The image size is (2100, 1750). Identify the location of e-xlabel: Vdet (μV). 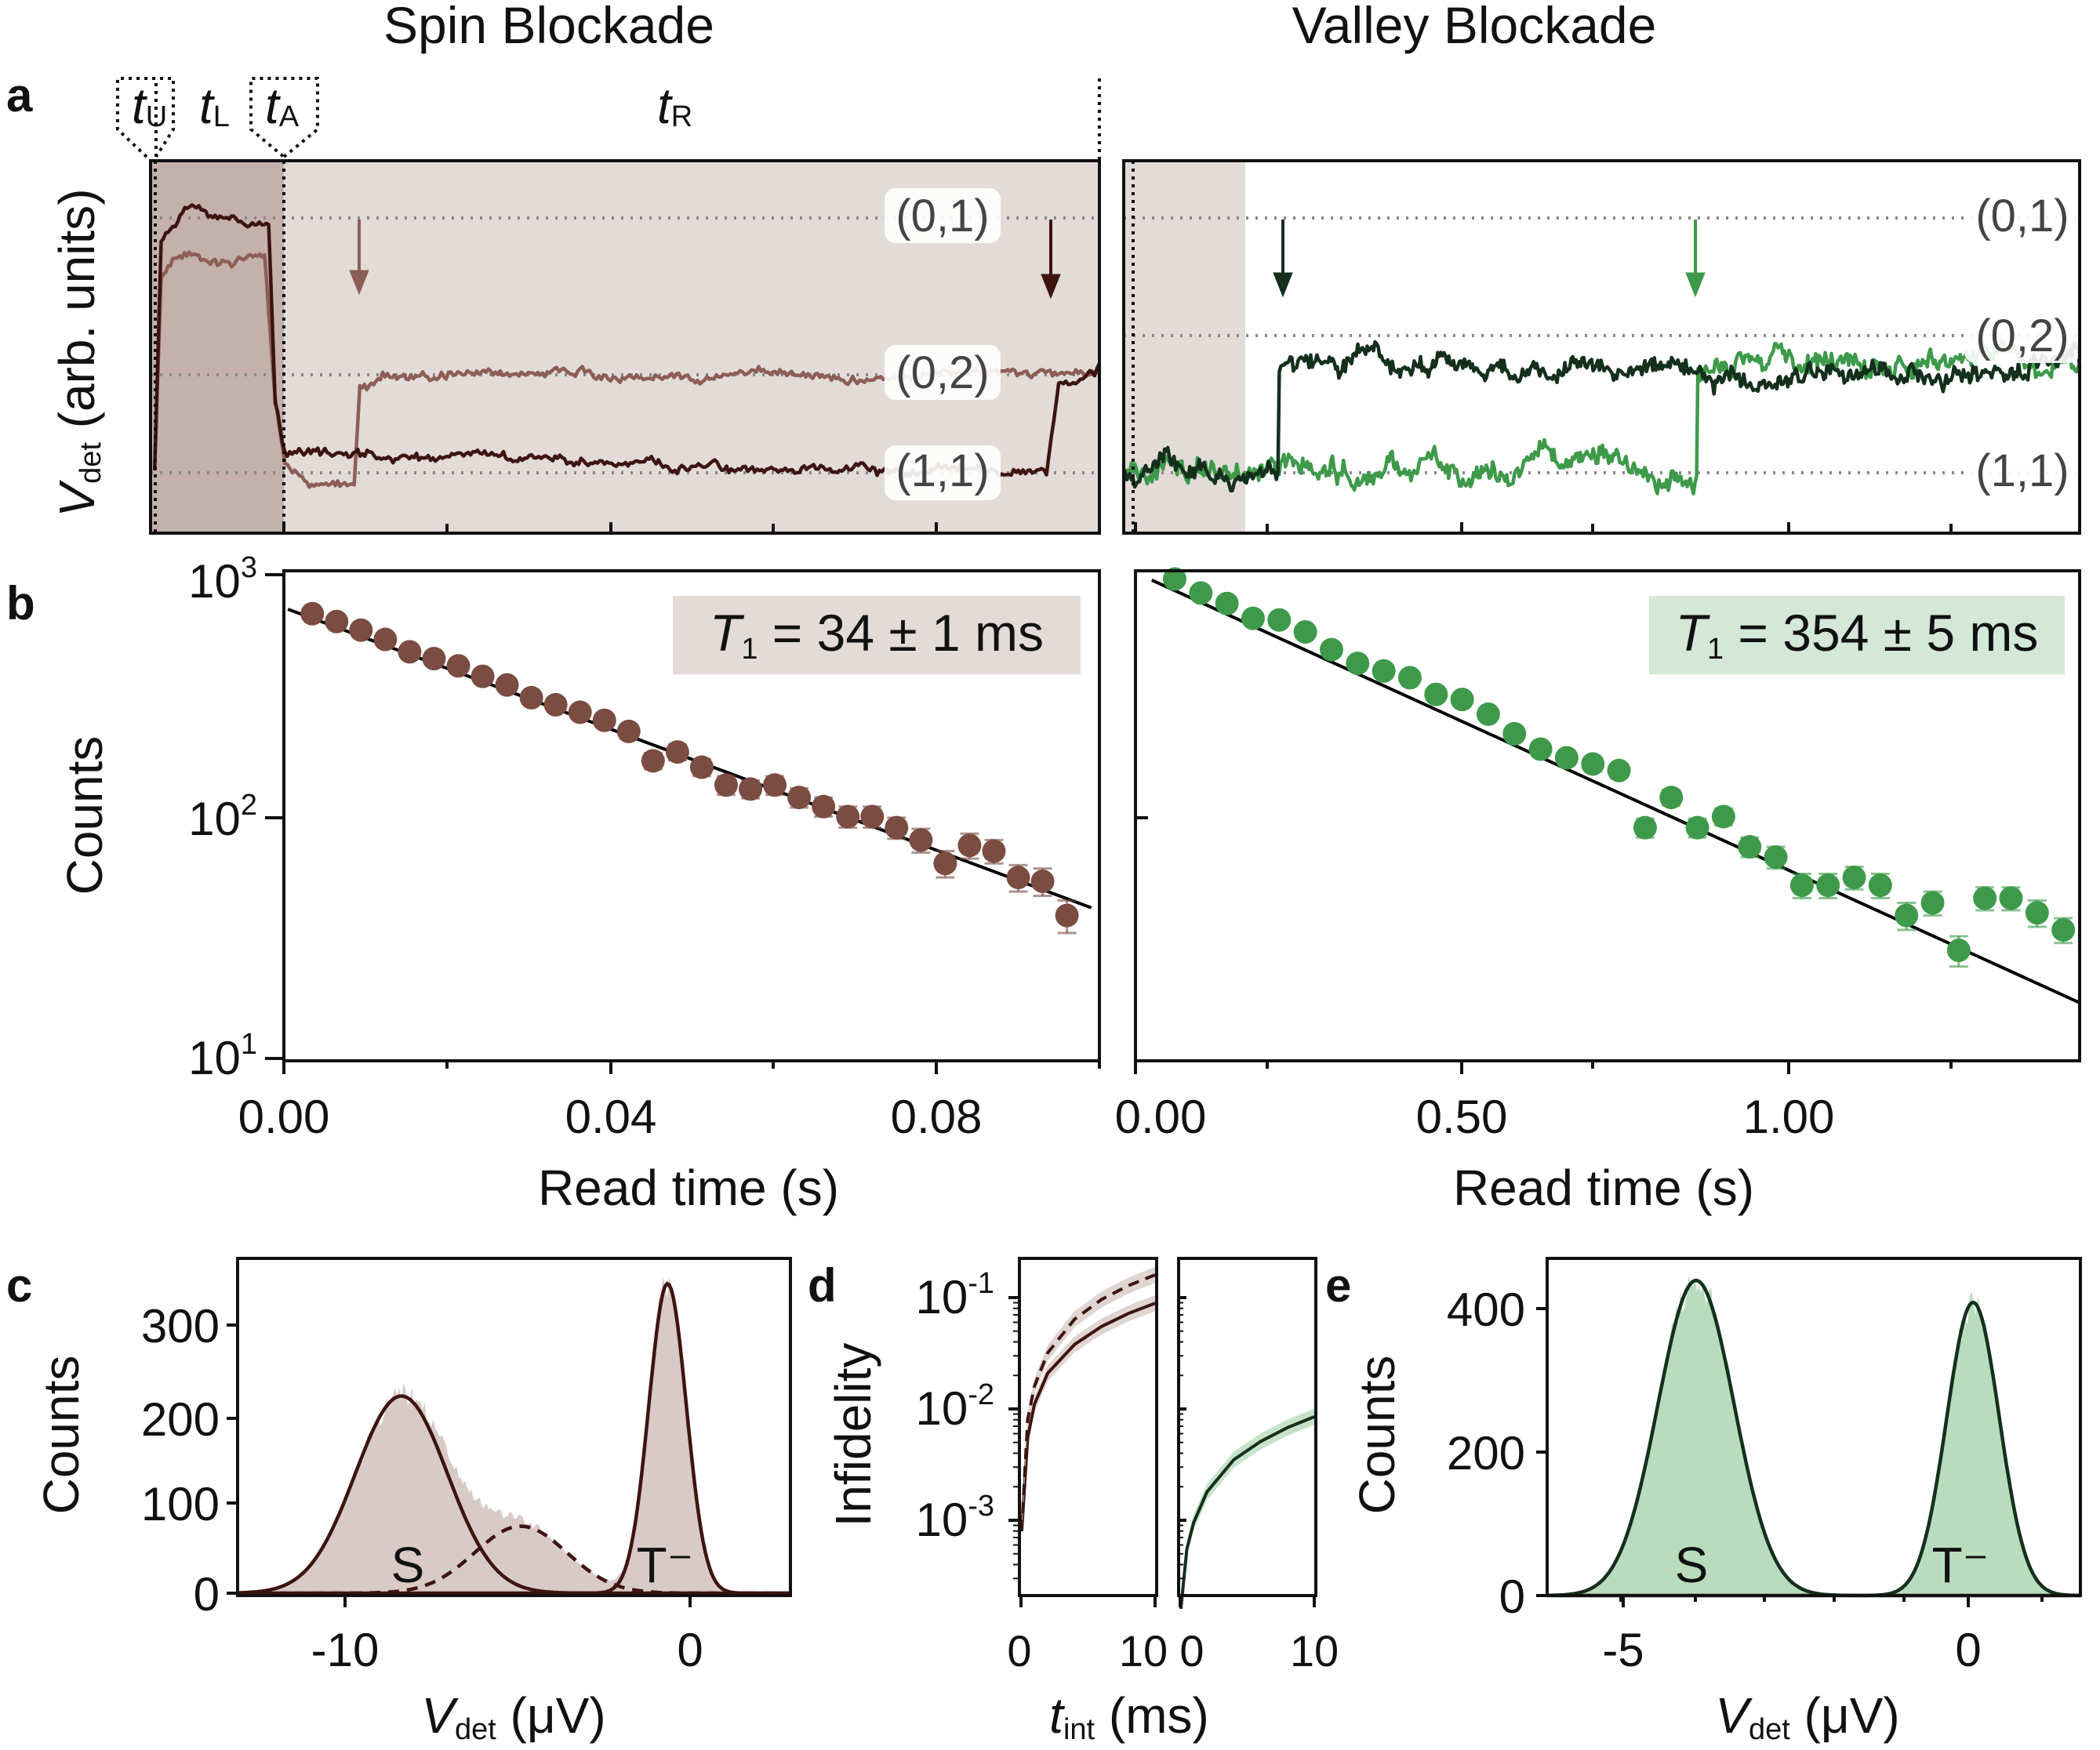
(1807, 1716).